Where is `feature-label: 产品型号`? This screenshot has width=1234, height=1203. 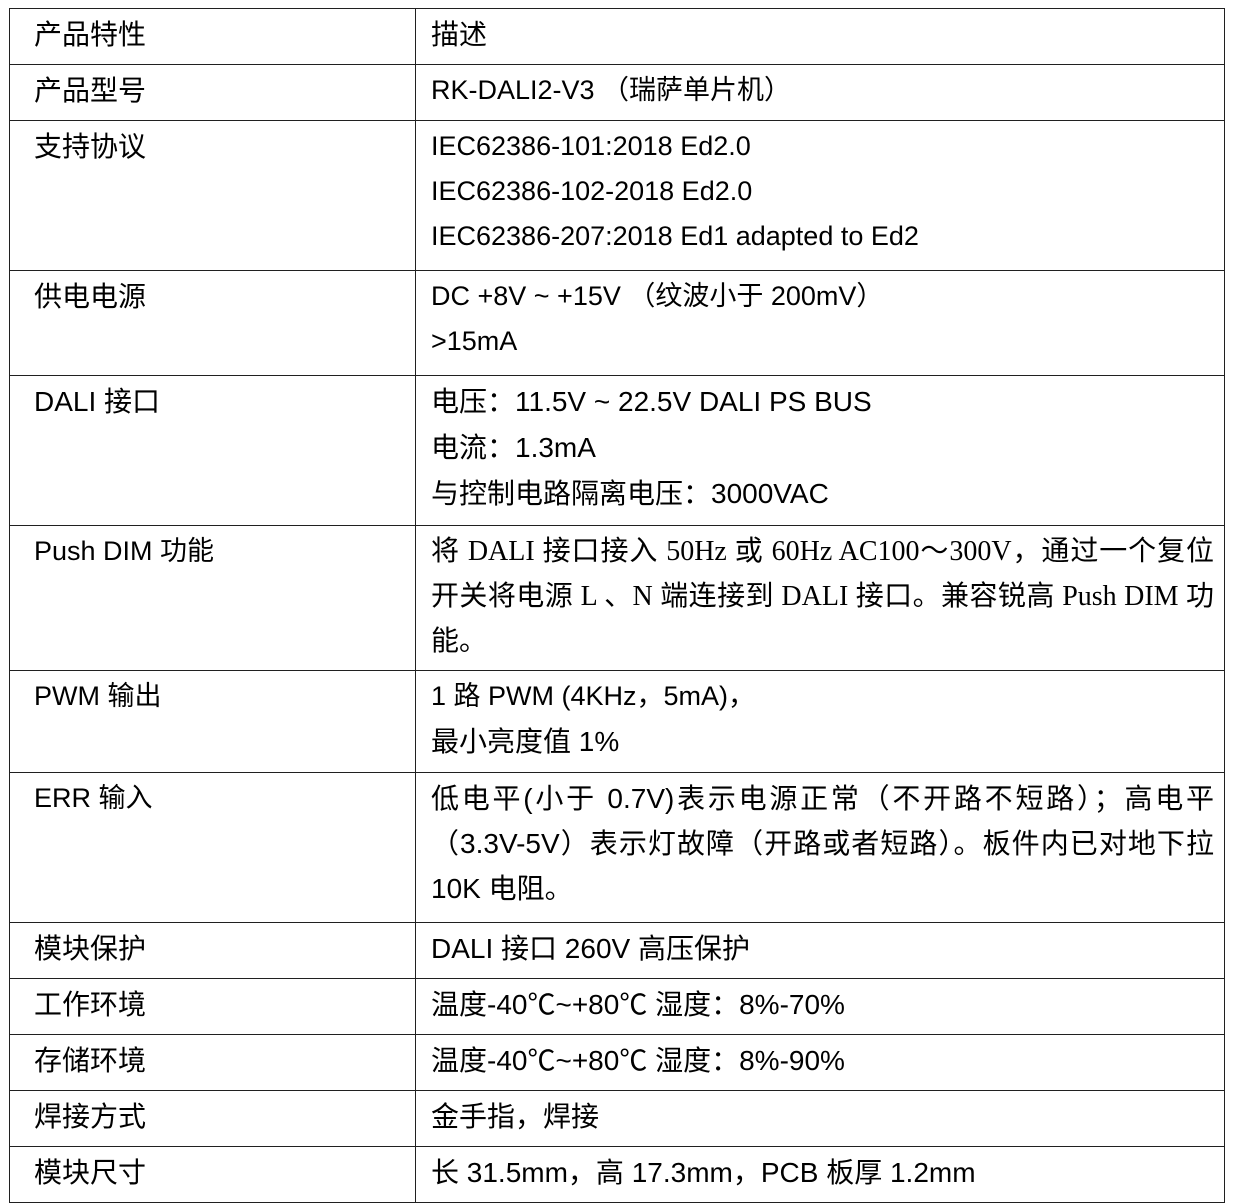
feature-label: 产品型号 is located at coordinates (90, 90).